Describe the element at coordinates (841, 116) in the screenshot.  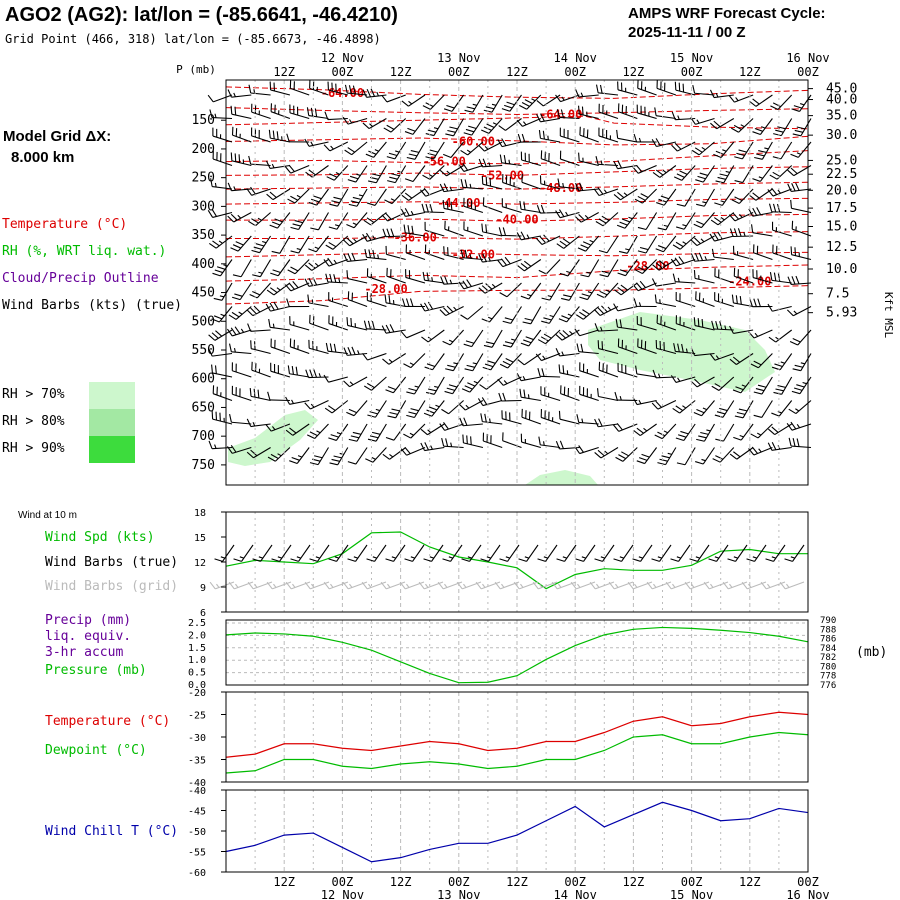
I see `height-tick-label: 35.0` at that location.